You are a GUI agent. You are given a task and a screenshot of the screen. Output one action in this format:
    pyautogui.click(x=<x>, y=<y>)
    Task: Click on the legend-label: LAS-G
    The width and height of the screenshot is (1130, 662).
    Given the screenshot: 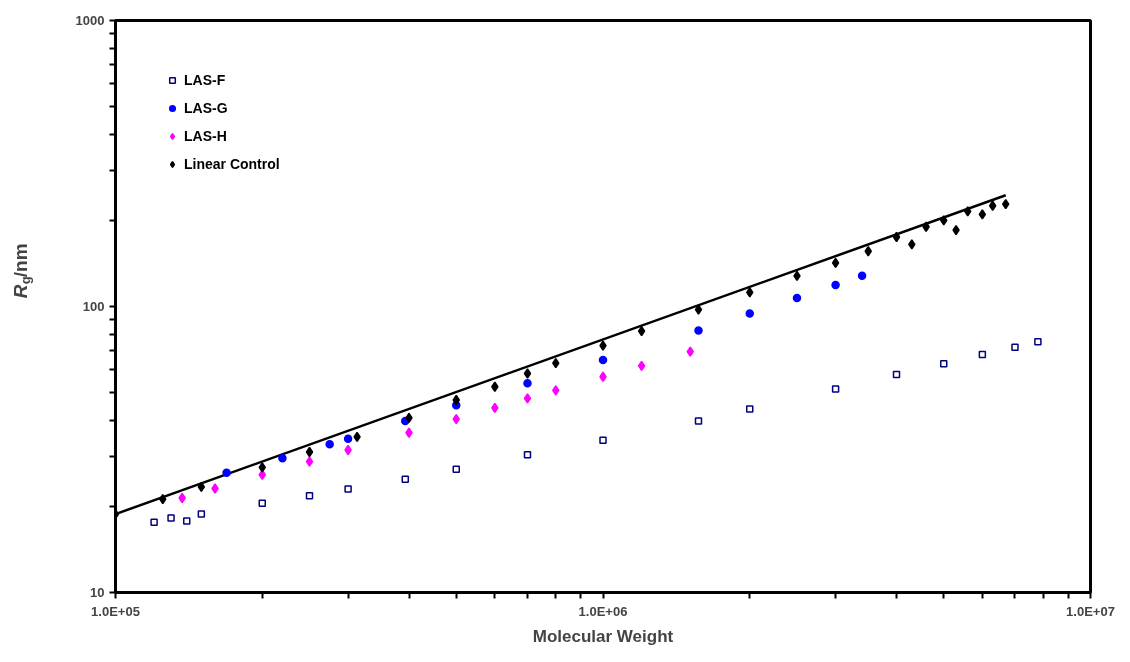 What is the action you would take?
    pyautogui.click(x=206, y=108)
    